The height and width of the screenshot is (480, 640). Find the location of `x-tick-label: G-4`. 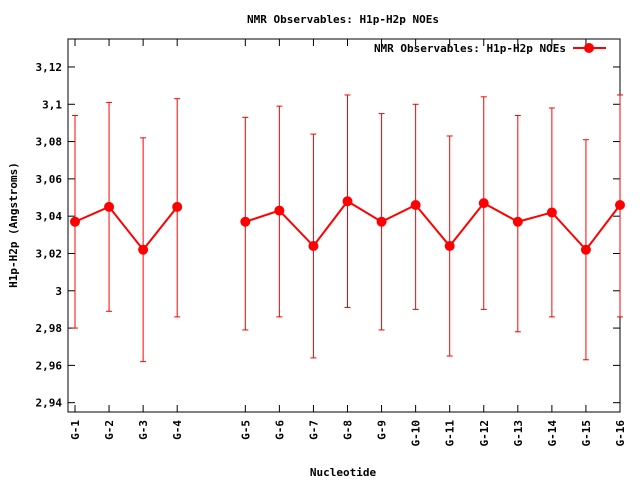

x-tick-label: G-4 is located at coordinates (177, 430).